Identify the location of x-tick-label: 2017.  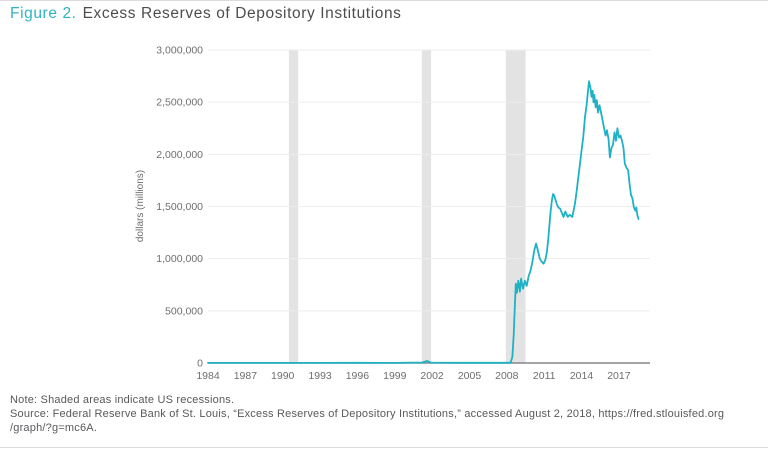
(619, 376).